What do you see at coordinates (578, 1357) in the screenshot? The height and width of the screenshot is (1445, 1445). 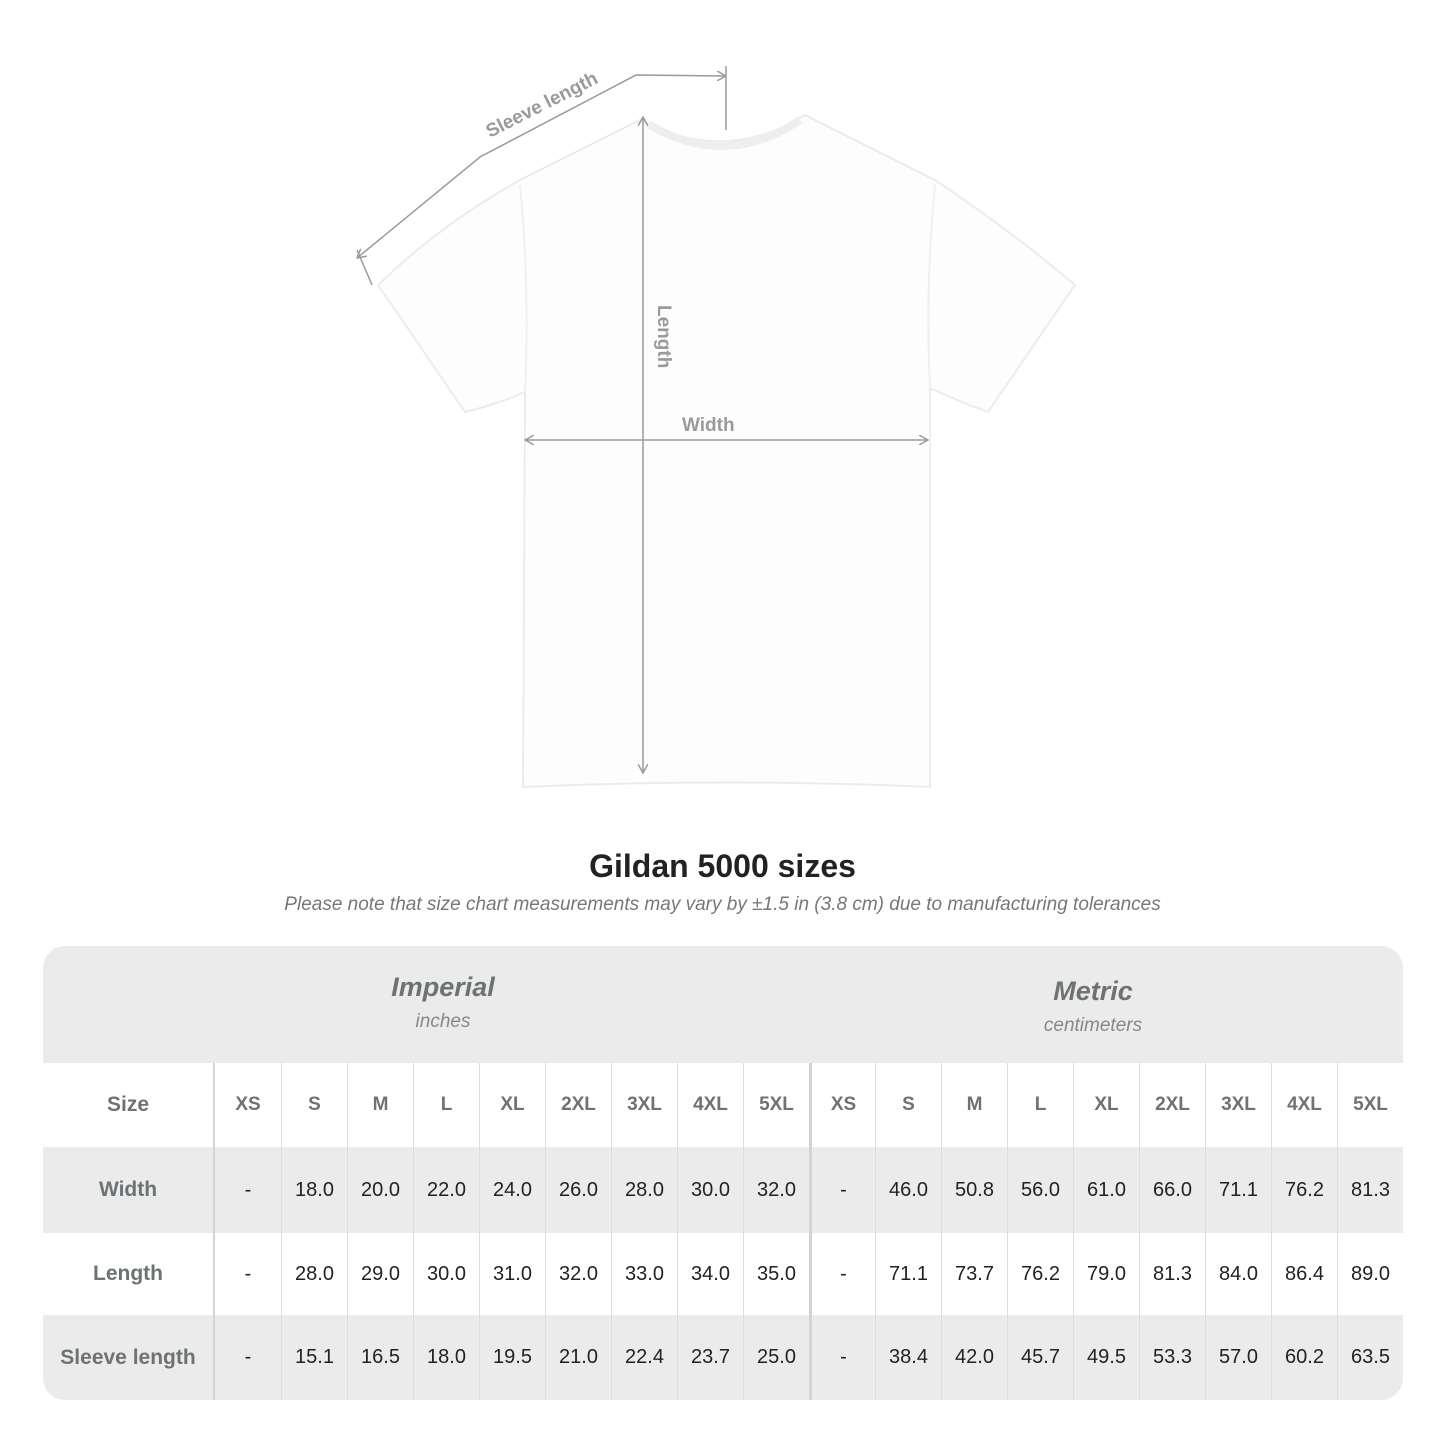 I see `imperial-value: 21.0` at bounding box center [578, 1357].